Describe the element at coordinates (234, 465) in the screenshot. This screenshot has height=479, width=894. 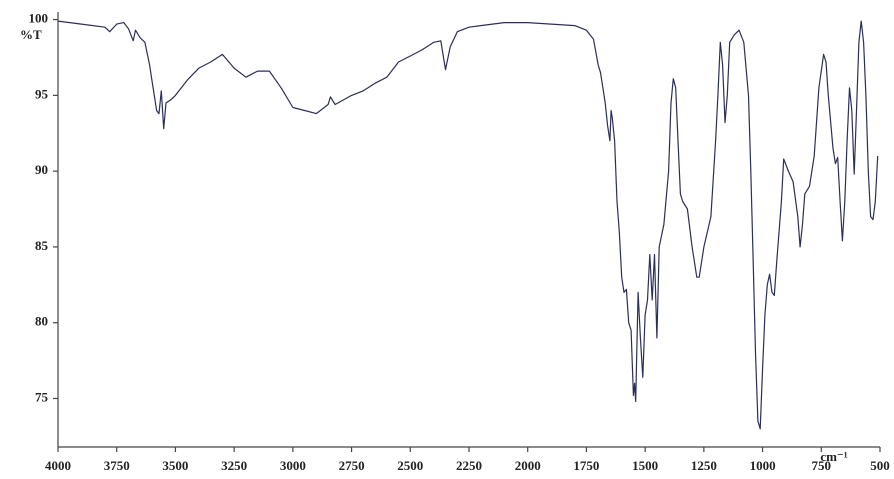
I see `x-tick-label: 3250` at that location.